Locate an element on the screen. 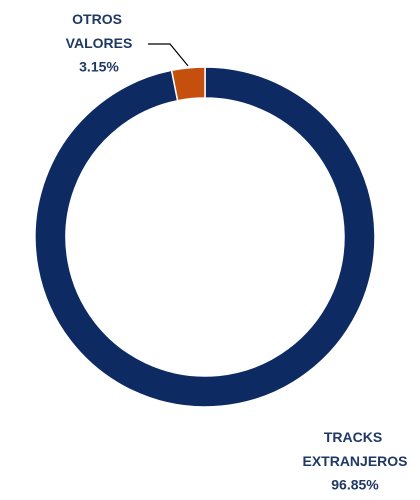 This screenshot has width=420, height=500. value-label: 3.15% is located at coordinates (99, 67).